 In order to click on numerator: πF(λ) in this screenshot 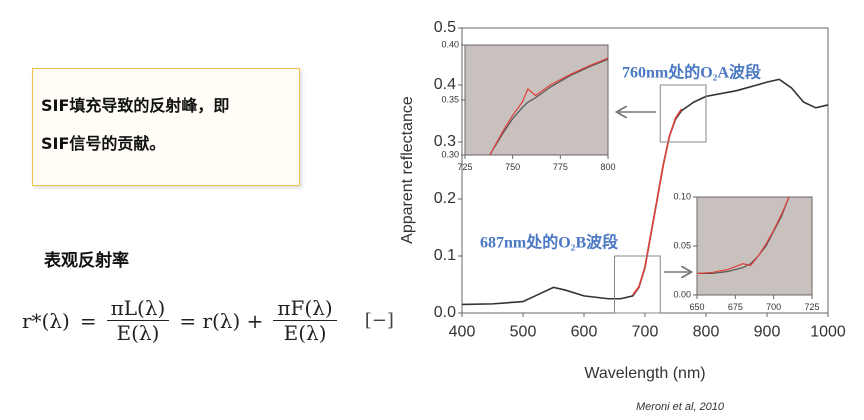, I will do `click(305, 308)`.